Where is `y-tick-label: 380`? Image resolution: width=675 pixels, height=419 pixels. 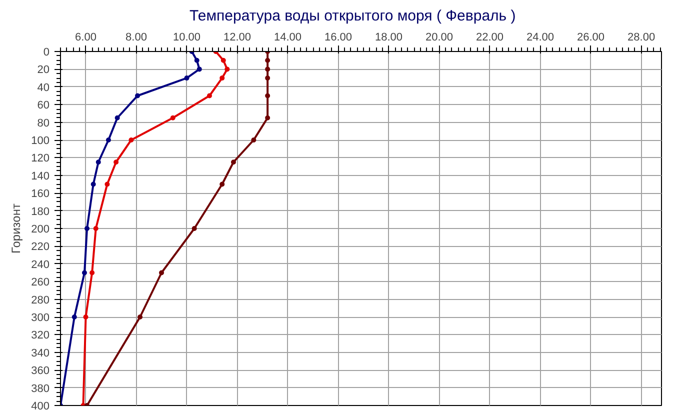
y-tick-label: 380 is located at coordinates (40, 388).